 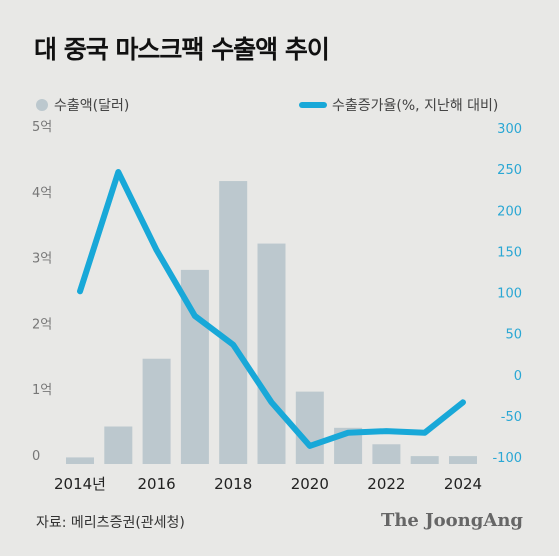 I want to click on bar-2018, so click(x=233, y=322).